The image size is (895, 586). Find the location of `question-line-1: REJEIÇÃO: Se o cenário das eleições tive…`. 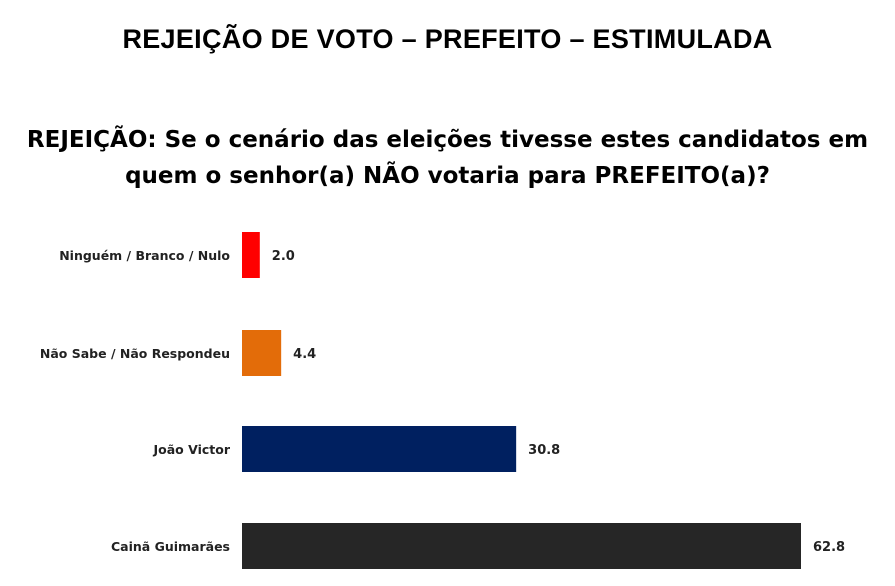

question-line-1: REJEIÇÃO: Se o cenário das eleições tive… is located at coordinates (447, 140).